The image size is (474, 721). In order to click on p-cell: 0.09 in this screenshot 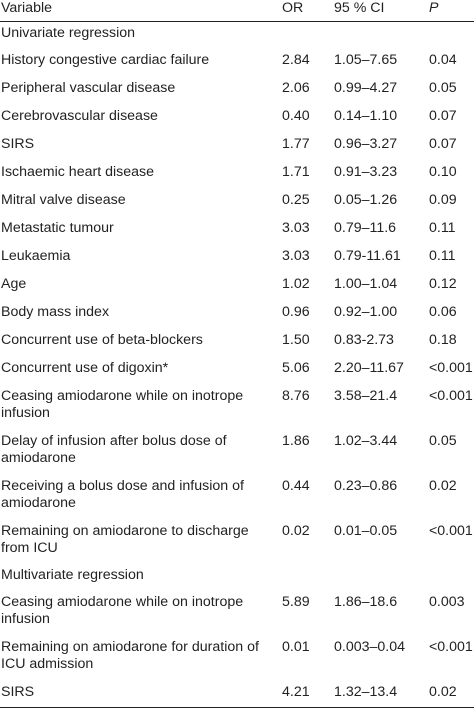, I will do `click(443, 199)`.